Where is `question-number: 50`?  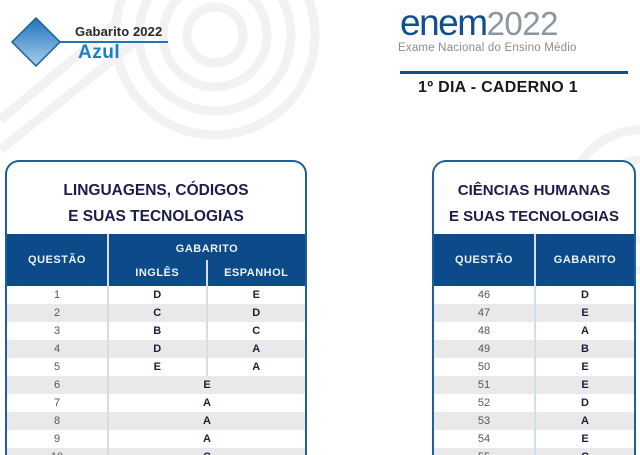 question-number: 50 is located at coordinates (485, 367).